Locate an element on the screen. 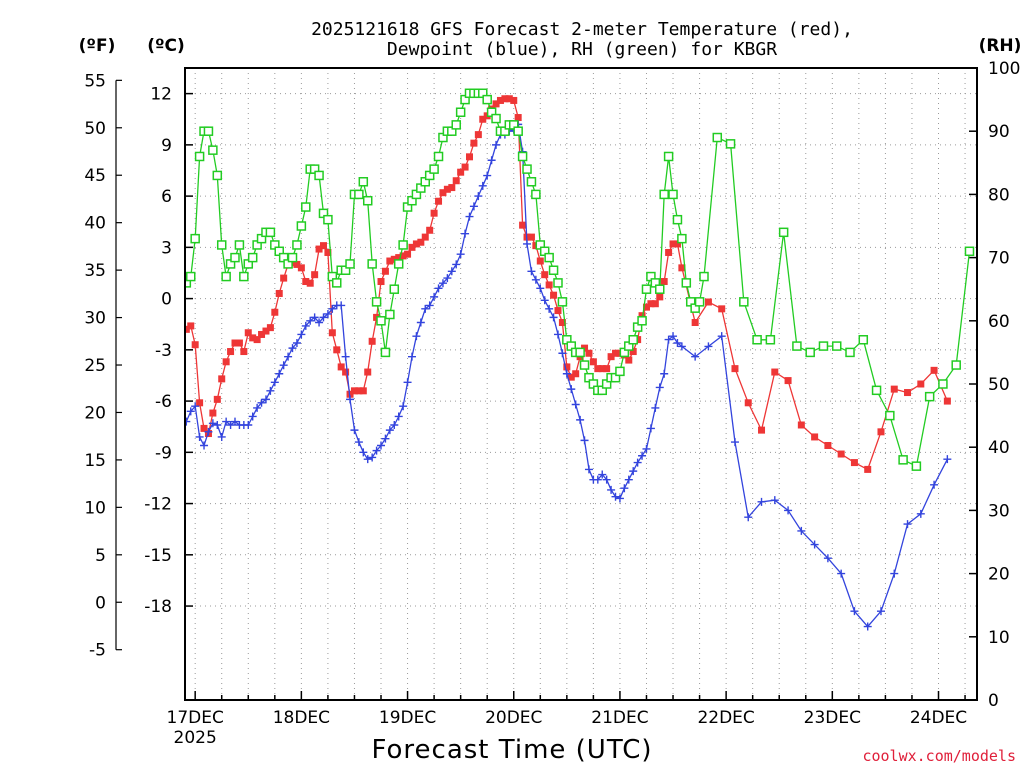  rh-tick-label: 80 is located at coordinates (999, 195).